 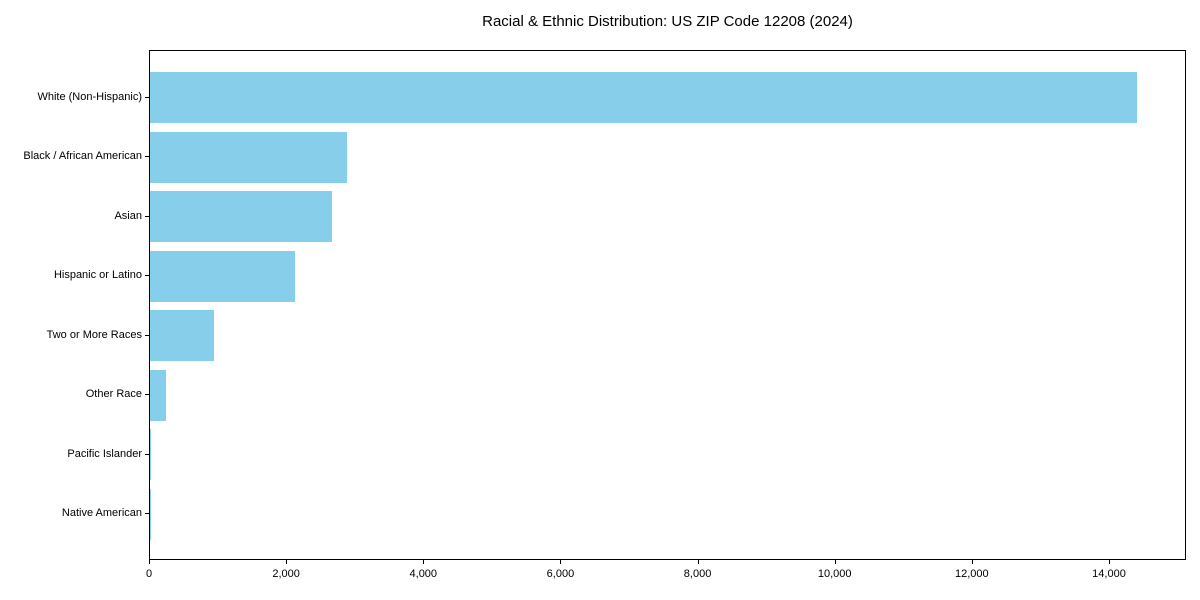 I want to click on y-axis-label: White (Non-Hispanic), so click(x=89, y=96).